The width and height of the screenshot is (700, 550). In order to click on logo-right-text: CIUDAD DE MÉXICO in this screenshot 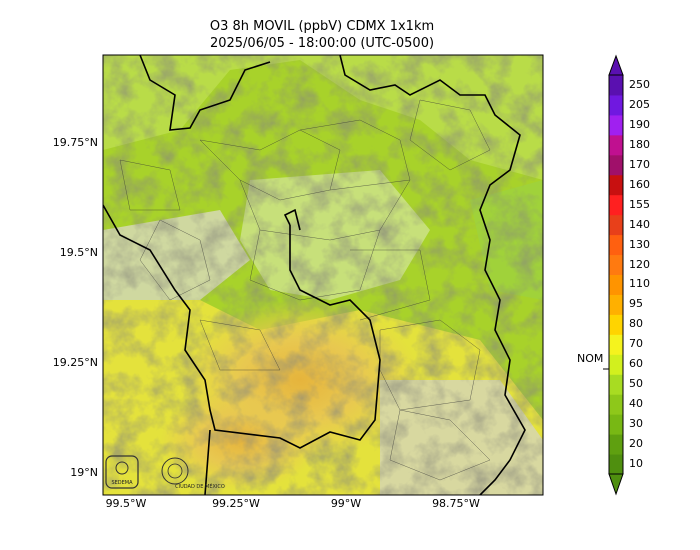, I will do `click(200, 486)`.